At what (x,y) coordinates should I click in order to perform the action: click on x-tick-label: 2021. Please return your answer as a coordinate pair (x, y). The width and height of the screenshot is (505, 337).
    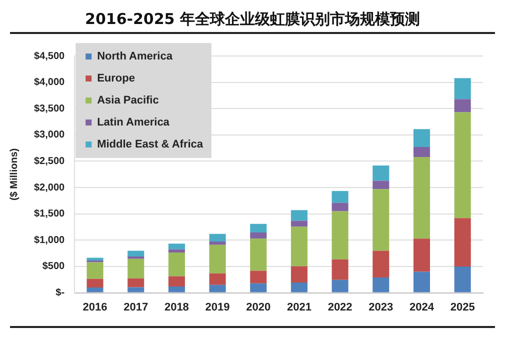
    Looking at the image, I should click on (299, 307).